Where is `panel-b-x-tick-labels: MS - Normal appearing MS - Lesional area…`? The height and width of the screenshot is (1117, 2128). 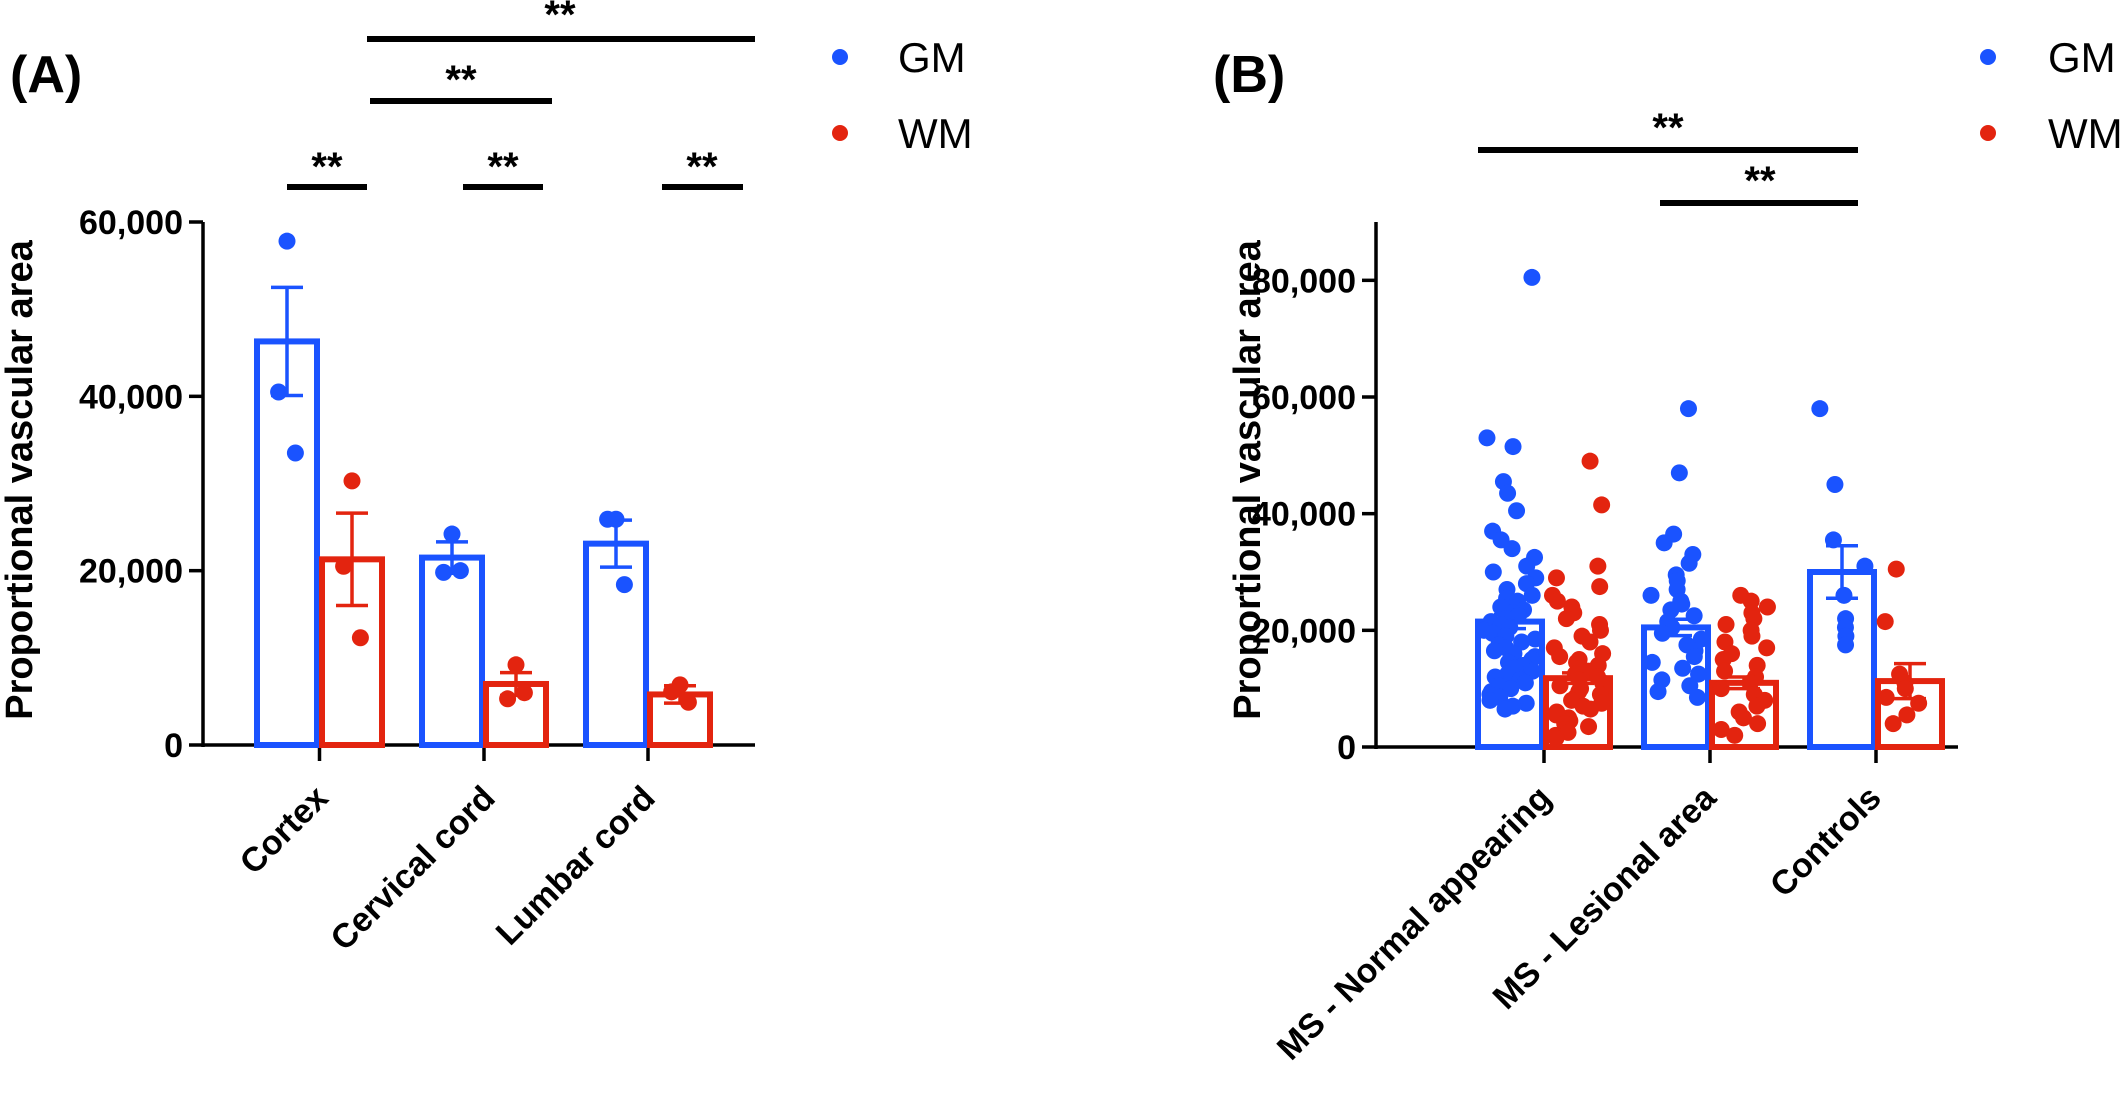 panel-b-x-tick-labels: MS - Normal appearing MS - Lesional area… is located at coordinates (1579, 922).